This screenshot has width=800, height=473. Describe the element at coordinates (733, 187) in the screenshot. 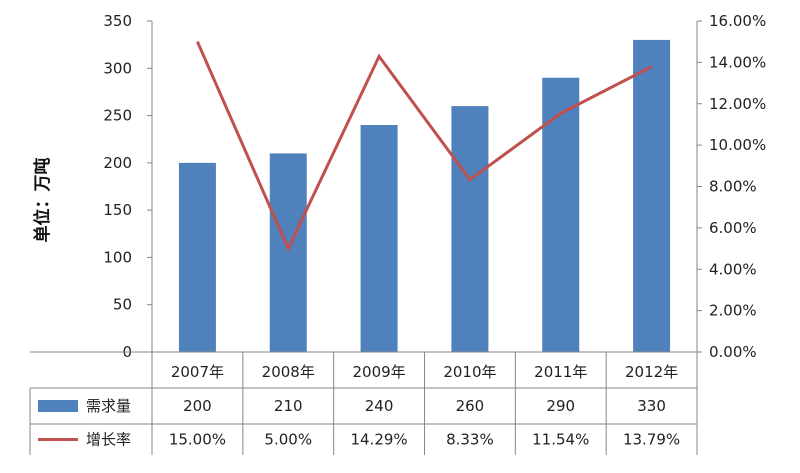

I see `y2-tick-label: 8.00%` at that location.